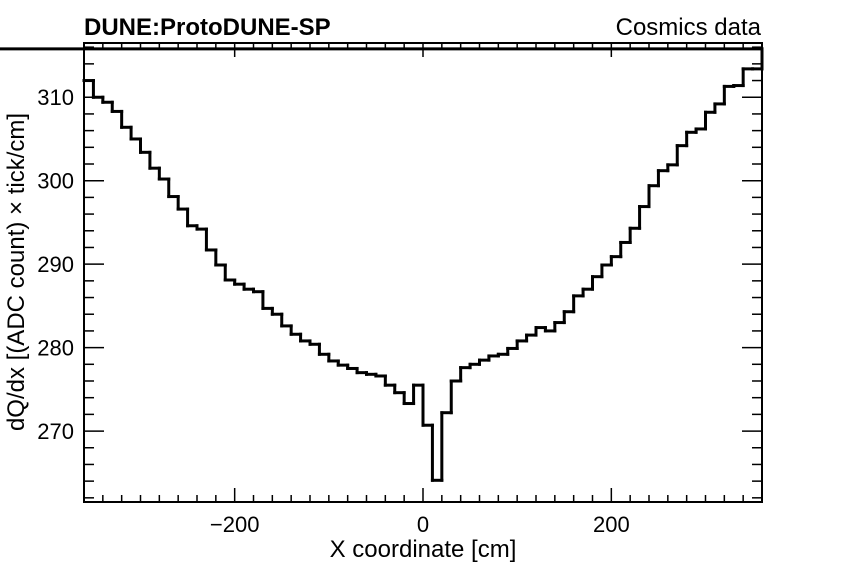  Describe the element at coordinates (55, 264) in the screenshot. I see `y-tick-label: 290` at that location.